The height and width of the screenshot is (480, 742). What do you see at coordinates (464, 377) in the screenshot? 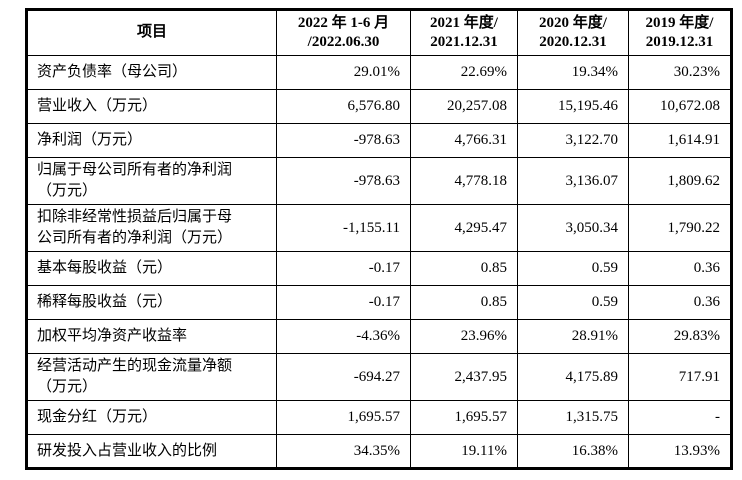
I see `cell-value: 2,437.95` at bounding box center [464, 377].